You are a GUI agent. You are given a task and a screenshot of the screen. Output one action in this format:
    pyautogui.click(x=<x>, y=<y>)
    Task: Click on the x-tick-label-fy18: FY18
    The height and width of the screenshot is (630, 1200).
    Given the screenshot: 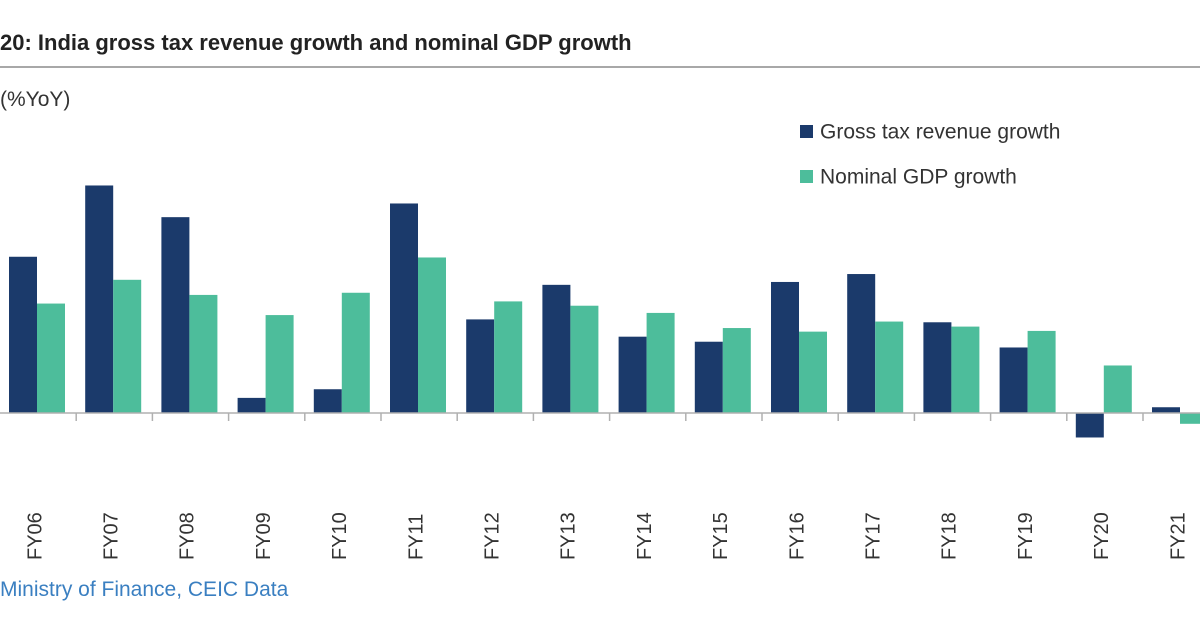 What is the action you would take?
    pyautogui.click(x=950, y=536)
    